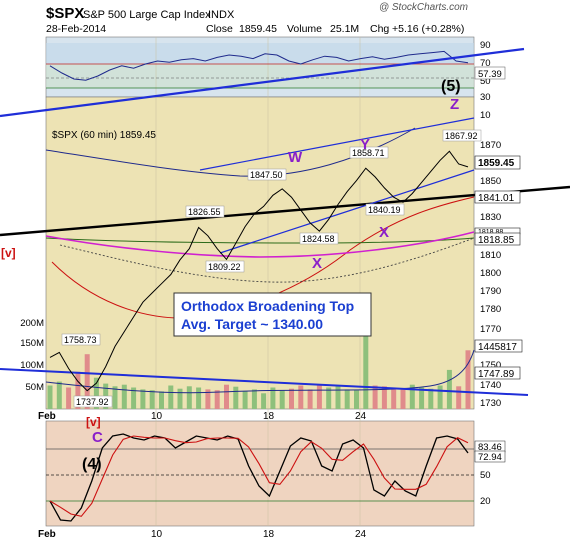 The image size is (570, 545). I want to click on volume-label: Volume, so click(304, 29).